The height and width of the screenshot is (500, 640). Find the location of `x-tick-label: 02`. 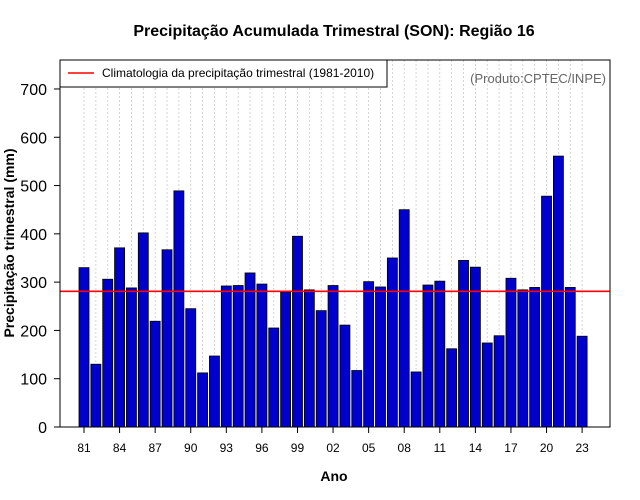

x-tick-label: 02 is located at coordinates (333, 448).